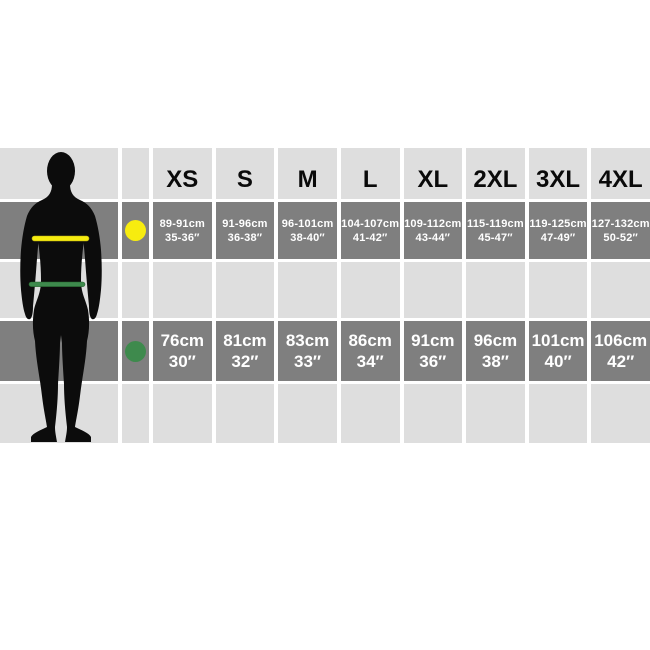  Describe the element at coordinates (495, 223) in the screenshot. I see `cm-value: 115-119cm` at that location.